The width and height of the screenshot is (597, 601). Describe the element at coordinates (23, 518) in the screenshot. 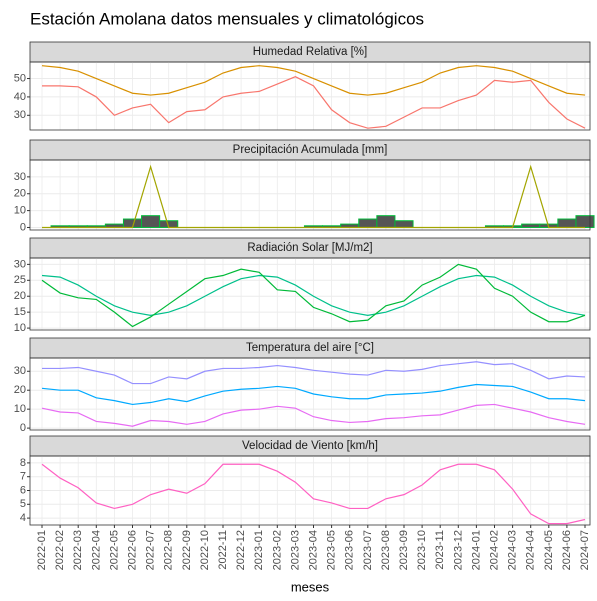

I see `y-tick-label: 4` at that location.